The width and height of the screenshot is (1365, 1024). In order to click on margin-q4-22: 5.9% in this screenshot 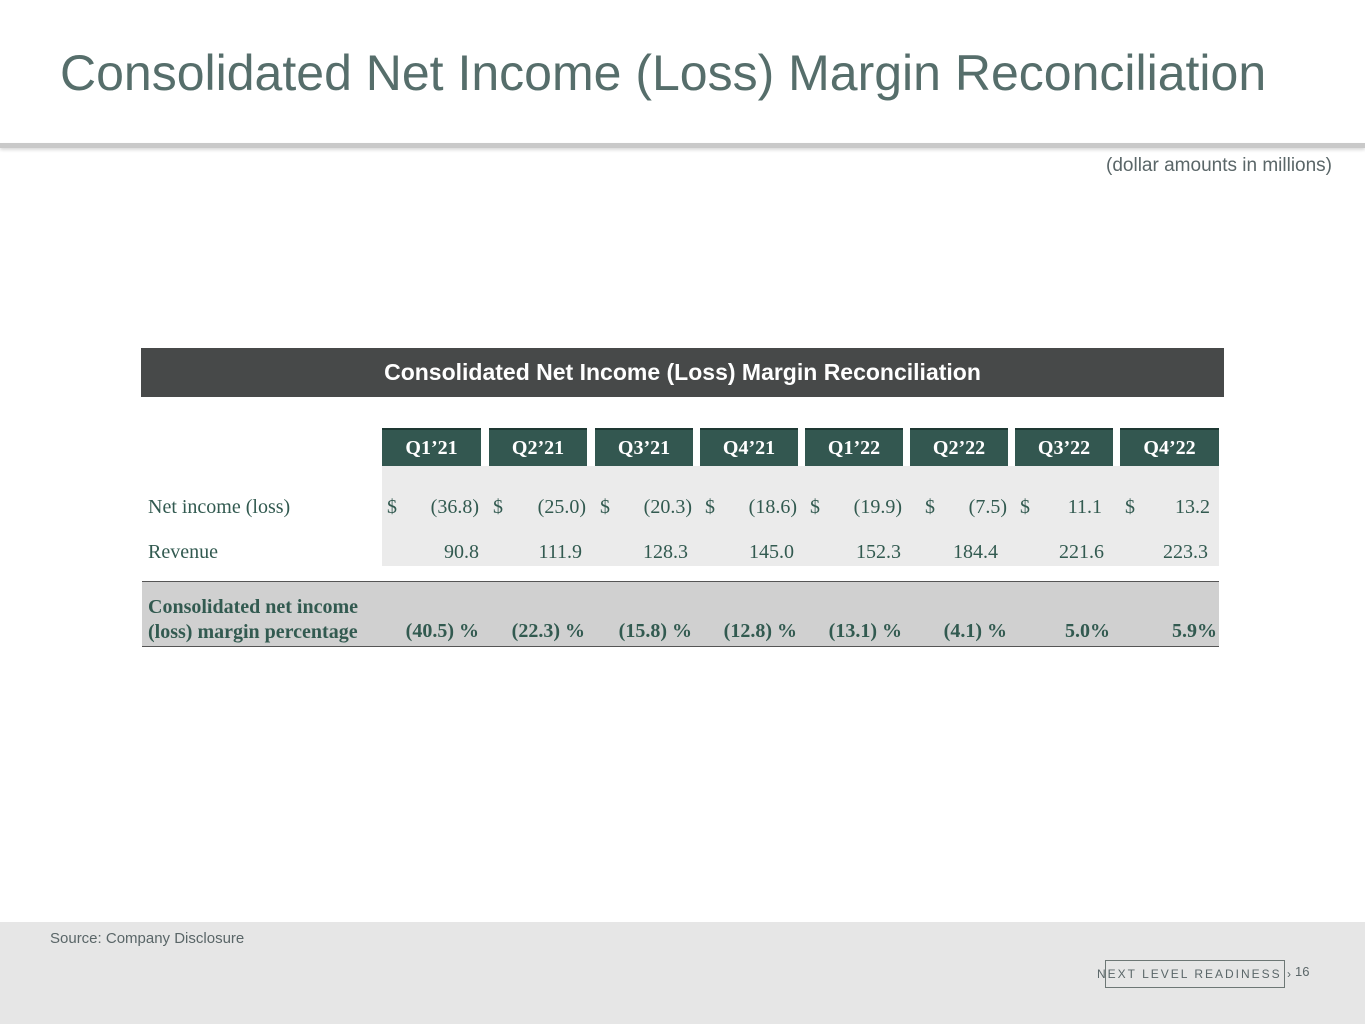, I will do `click(1194, 631)`.